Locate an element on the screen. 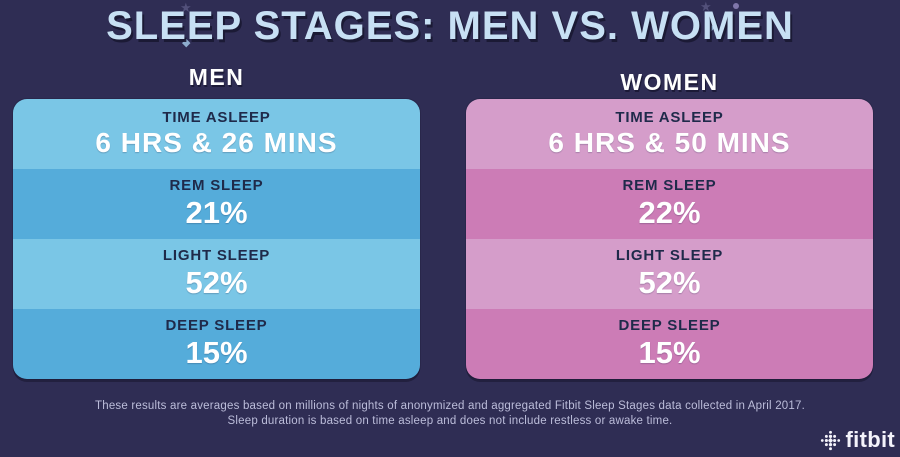 This screenshot has width=900, height=457. men-light-sleep-row: LIGHT SLEEP 52% is located at coordinates (216, 274).